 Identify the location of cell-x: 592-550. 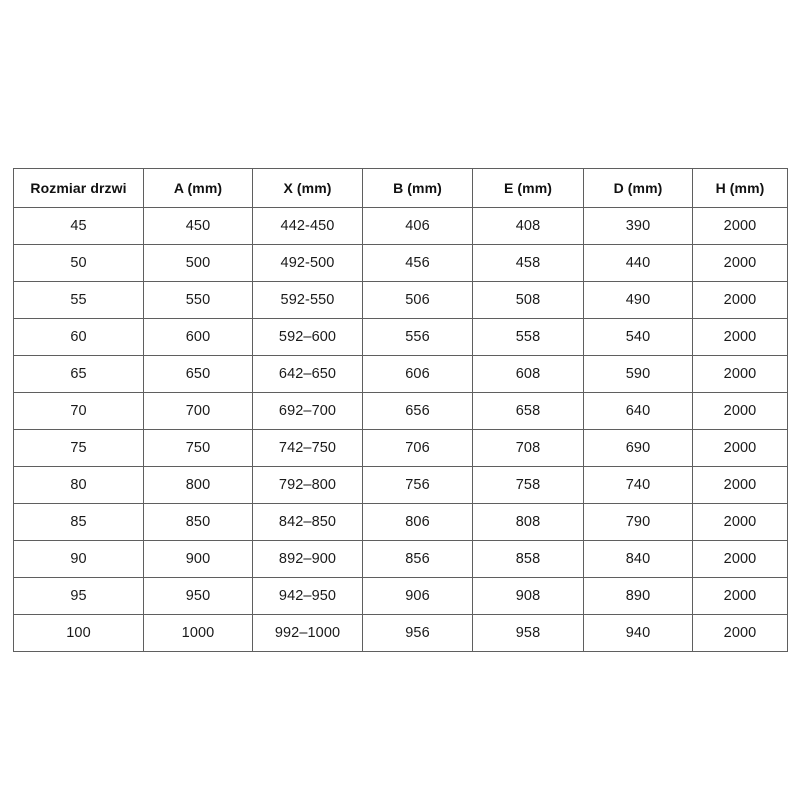
(307, 300).